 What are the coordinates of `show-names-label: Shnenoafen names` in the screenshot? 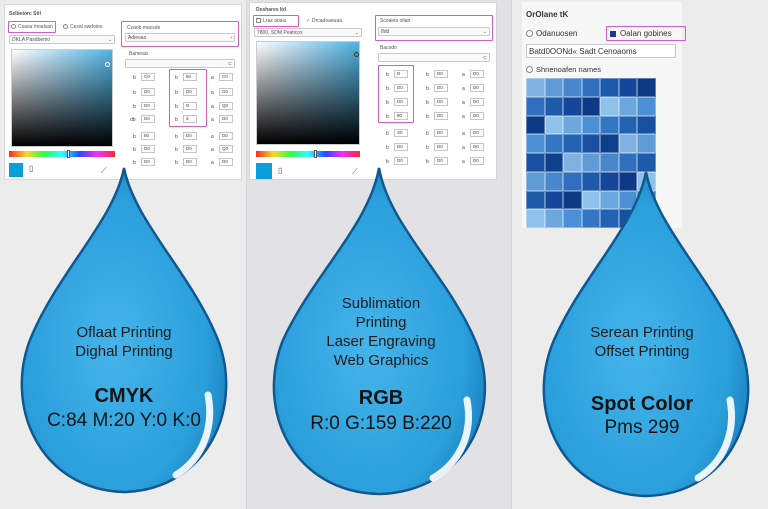 It's located at (569, 69).